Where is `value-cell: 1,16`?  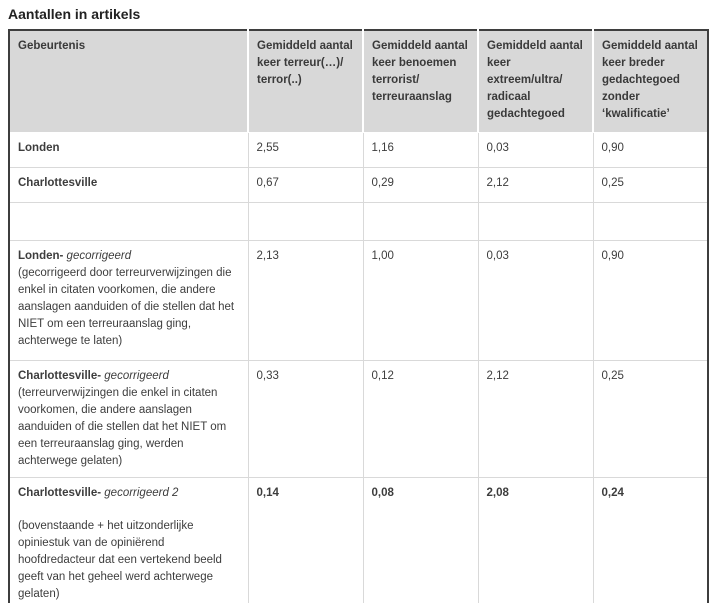 value-cell: 1,16 is located at coordinates (420, 149).